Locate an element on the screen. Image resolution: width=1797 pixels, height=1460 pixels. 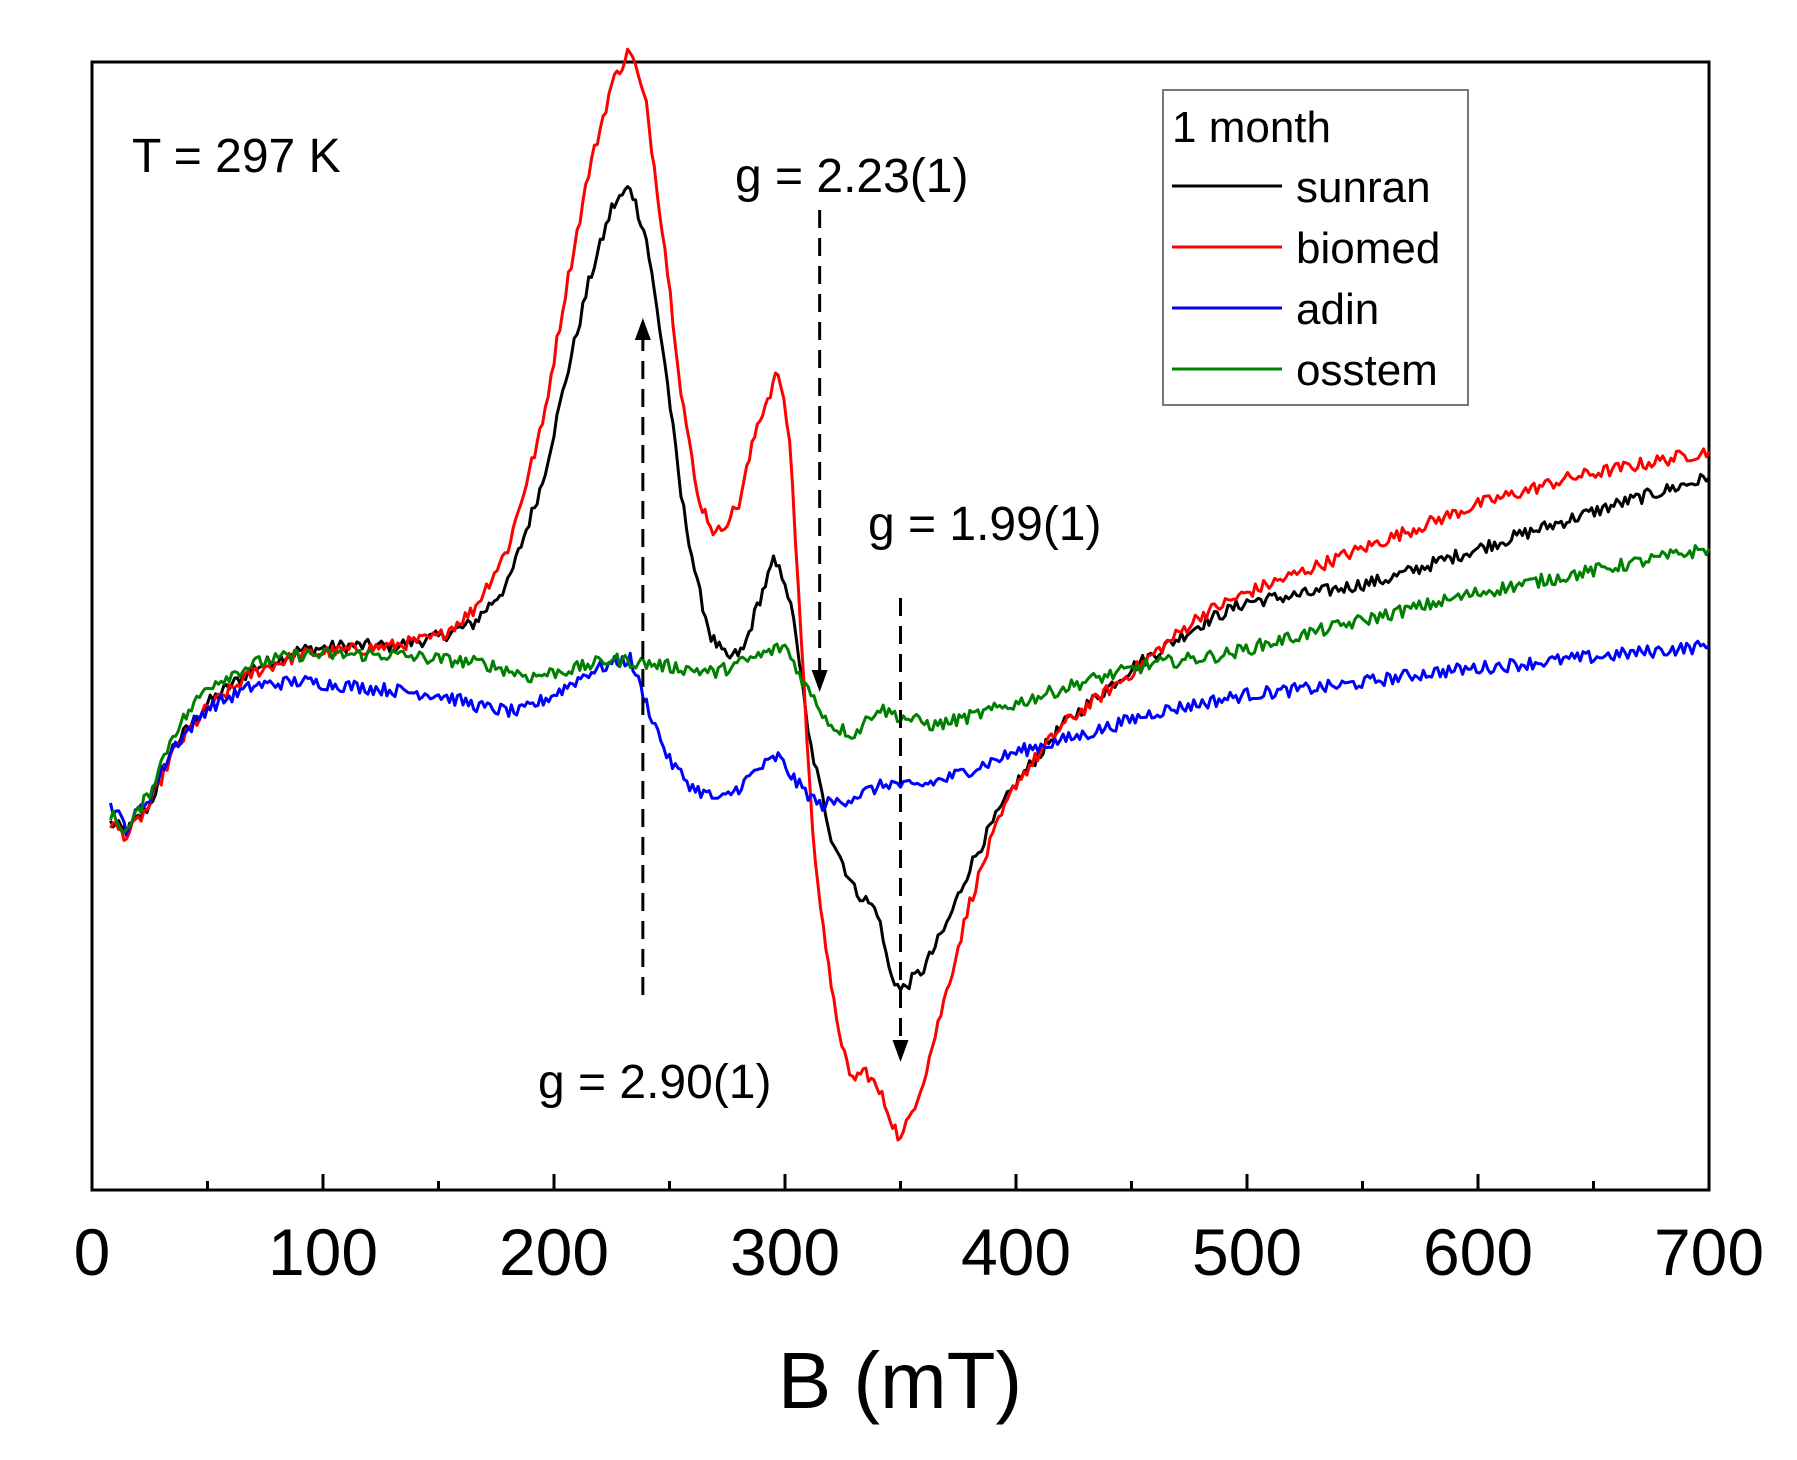
x-axis-title: B (mT) is located at coordinates (900, 1380).